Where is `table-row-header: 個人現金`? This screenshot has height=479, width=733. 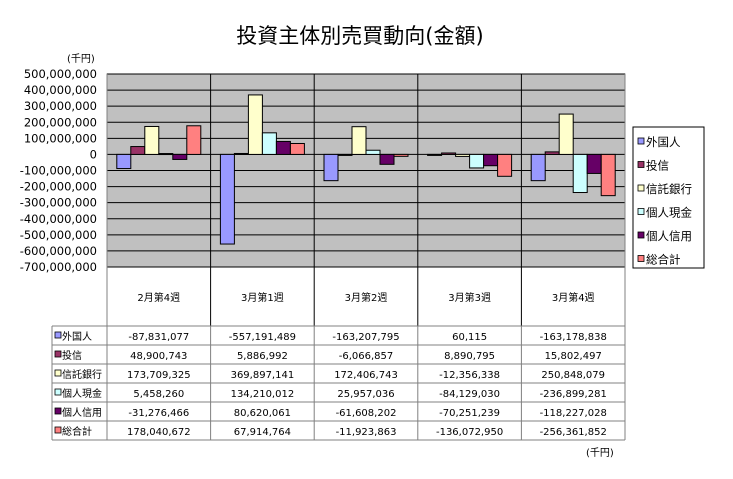 table-row-header: 個人現金 is located at coordinates (82, 393).